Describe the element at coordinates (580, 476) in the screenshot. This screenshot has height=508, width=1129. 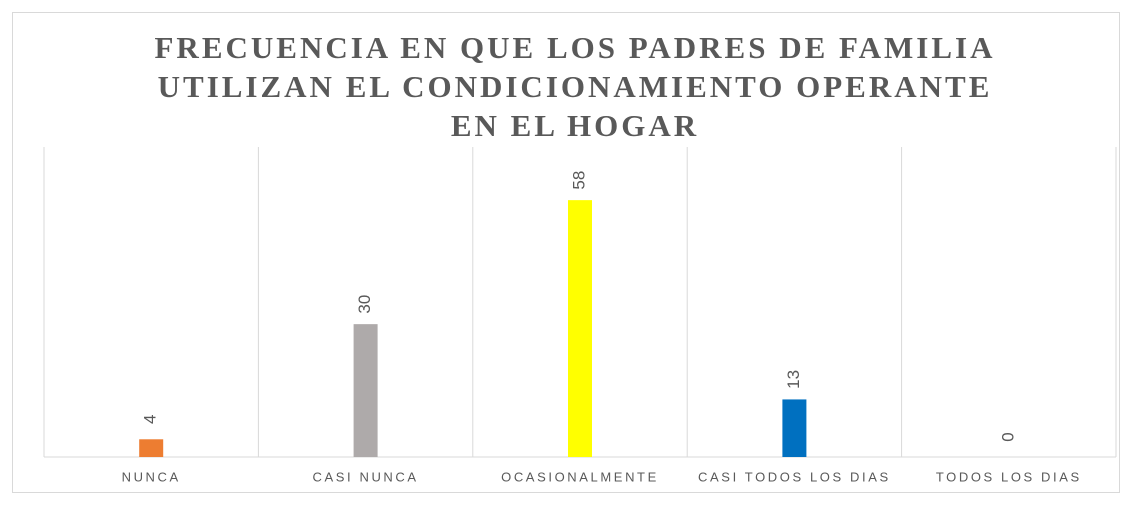
I see `x-tick-label: OCASIONALMENTE` at that location.